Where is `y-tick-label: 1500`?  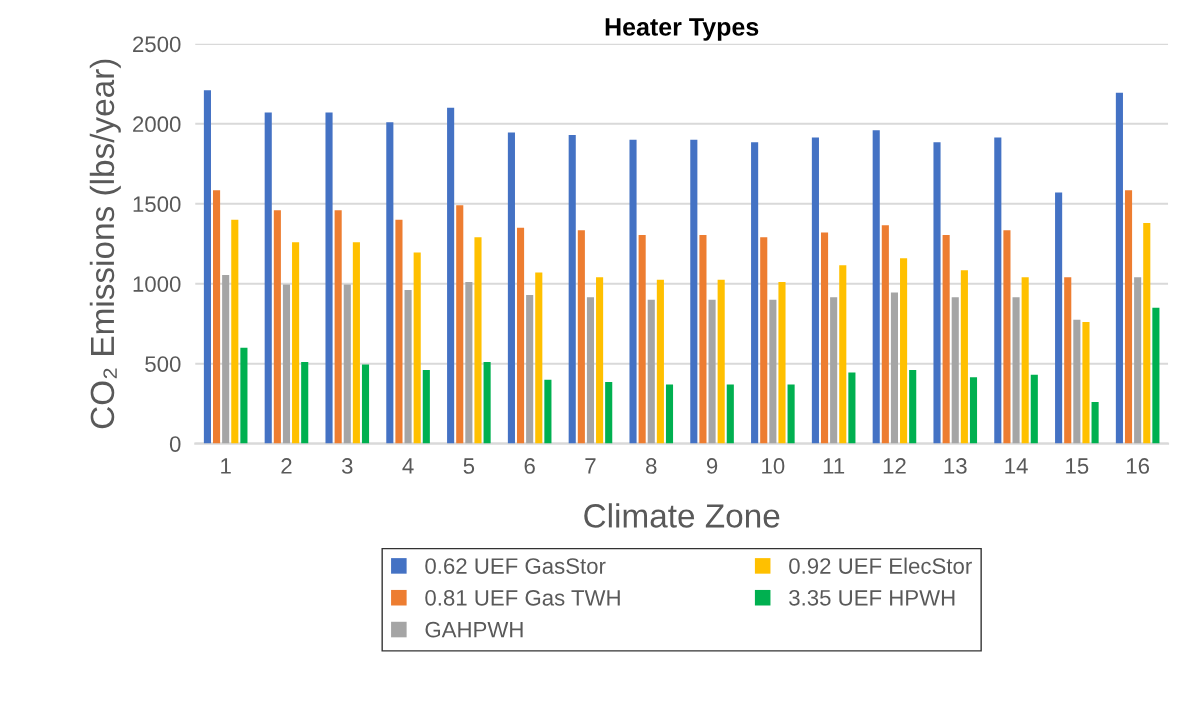
y-tick-label: 1500 is located at coordinates (157, 204).